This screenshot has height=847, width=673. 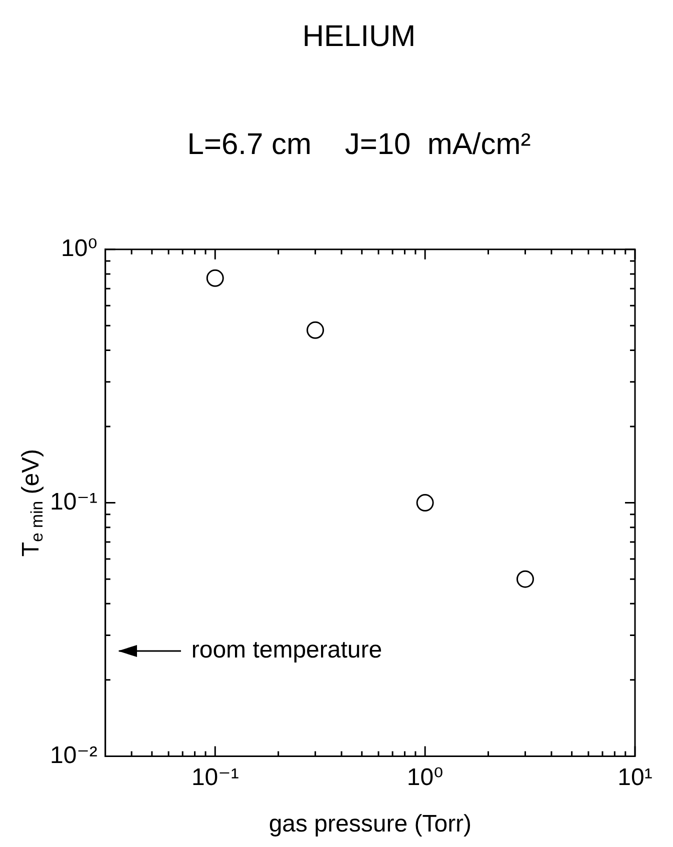 What do you see at coordinates (359, 37) in the screenshot?
I see `chart-title: HELIUM` at bounding box center [359, 37].